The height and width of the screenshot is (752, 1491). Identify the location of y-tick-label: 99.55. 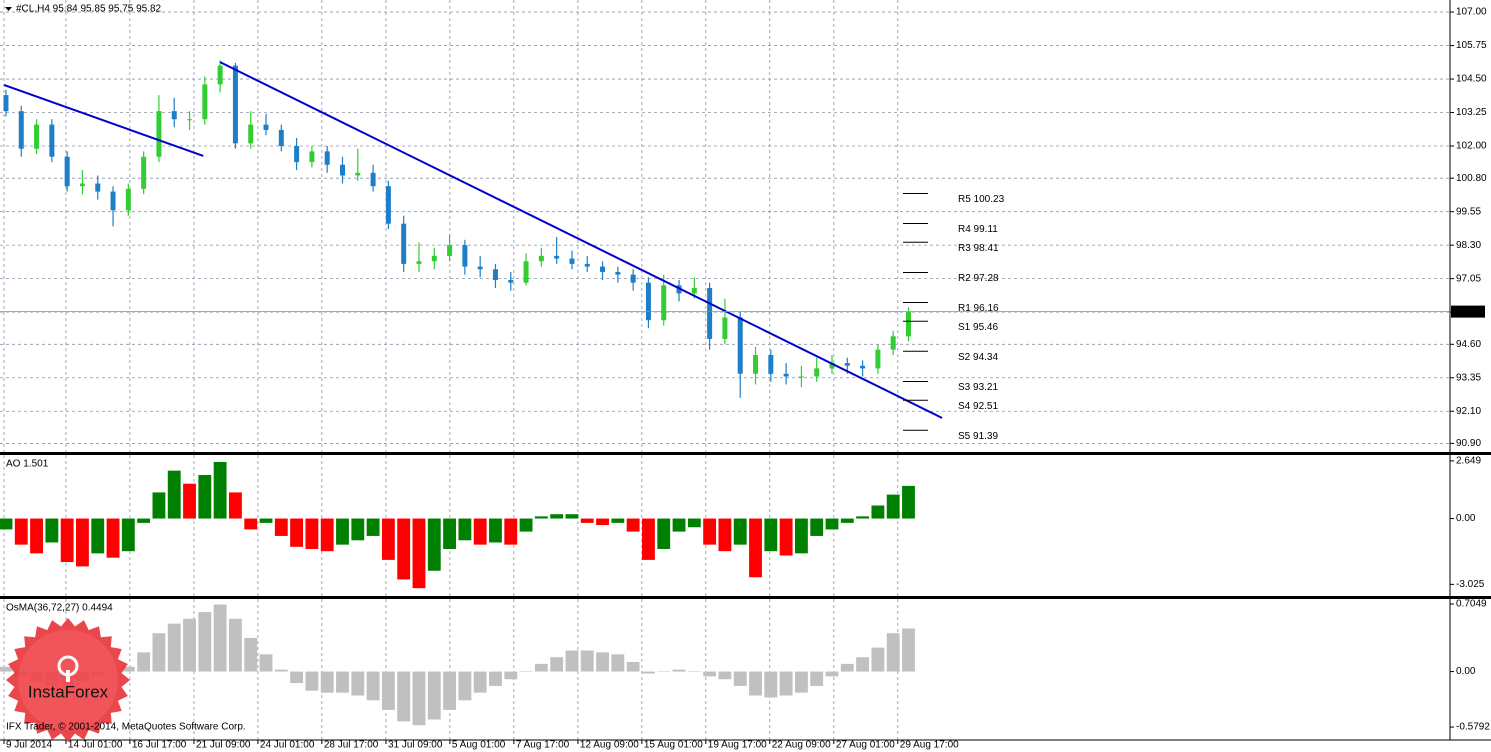
(1468, 211).